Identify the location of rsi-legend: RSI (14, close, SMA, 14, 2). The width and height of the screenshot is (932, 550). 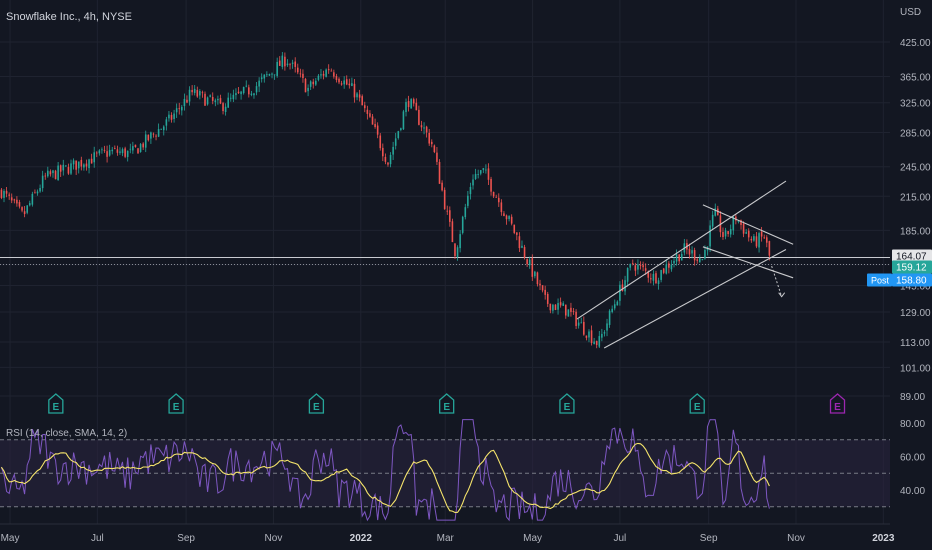
(66, 433).